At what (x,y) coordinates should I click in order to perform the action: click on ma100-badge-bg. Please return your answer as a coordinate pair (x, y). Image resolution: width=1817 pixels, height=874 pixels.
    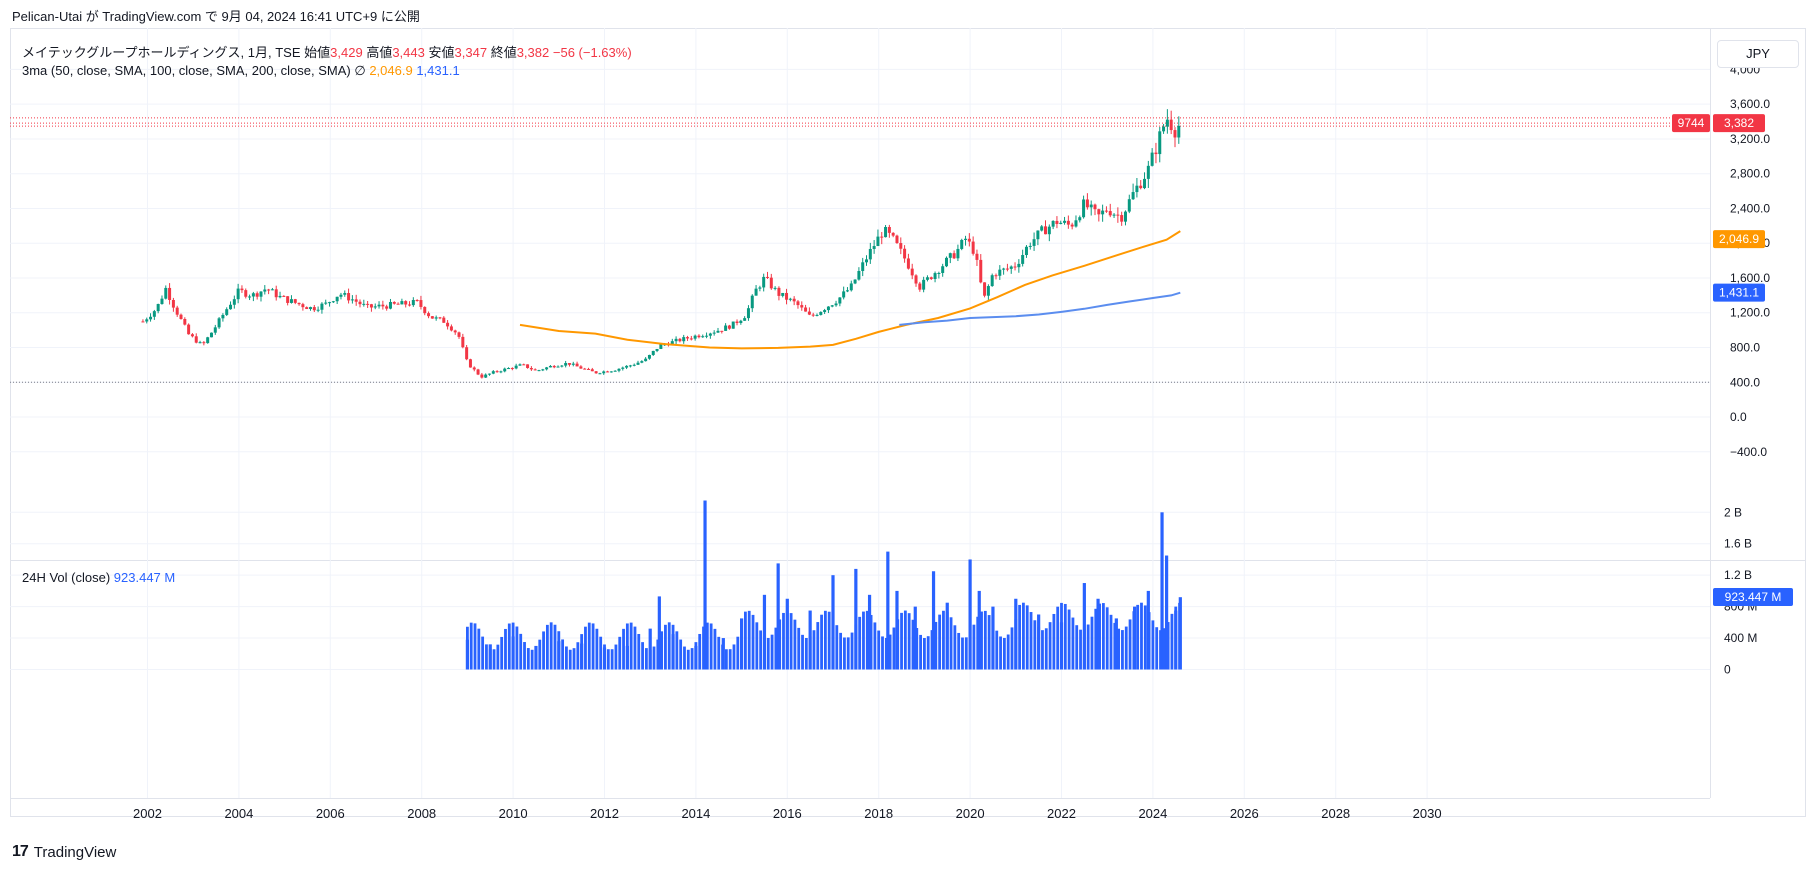
    Looking at the image, I should click on (1739, 239).